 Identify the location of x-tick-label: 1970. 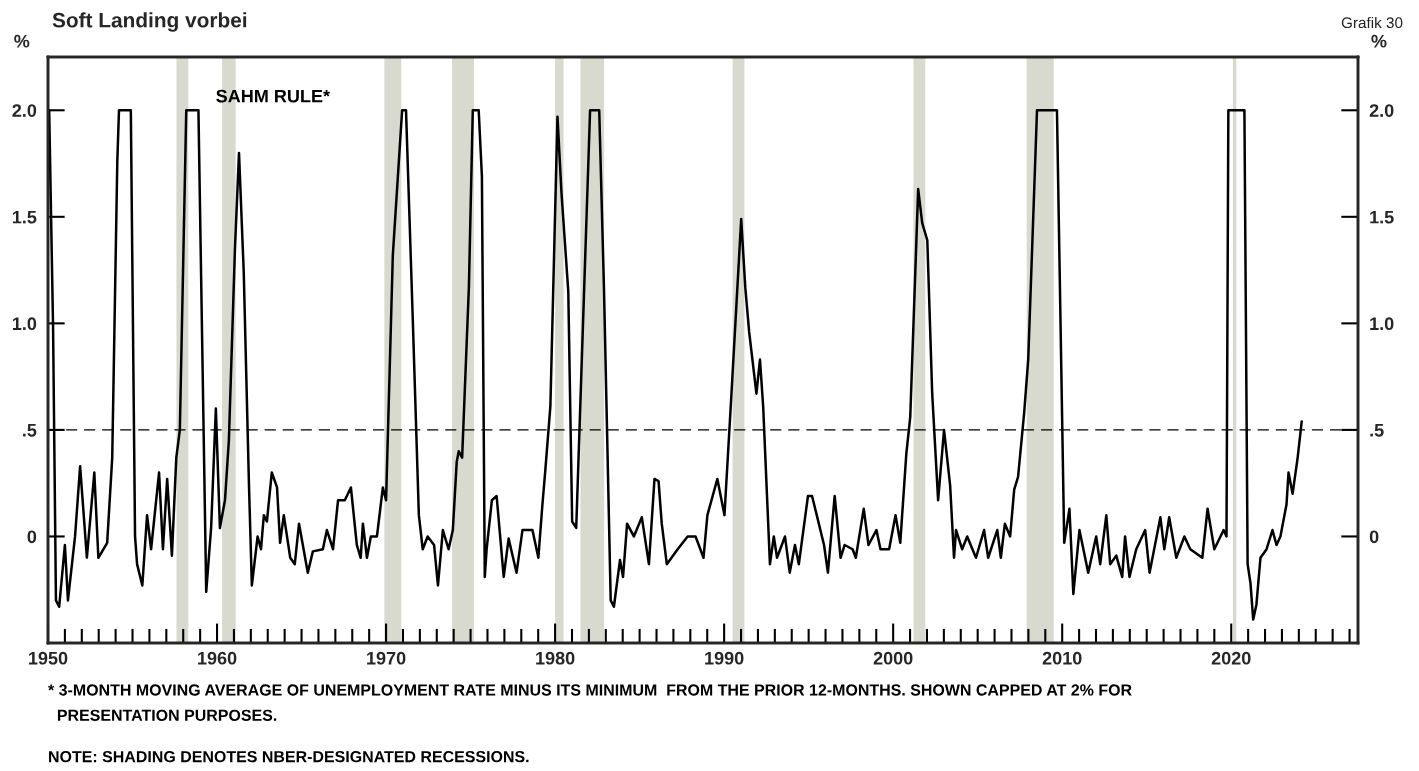
(386, 658).